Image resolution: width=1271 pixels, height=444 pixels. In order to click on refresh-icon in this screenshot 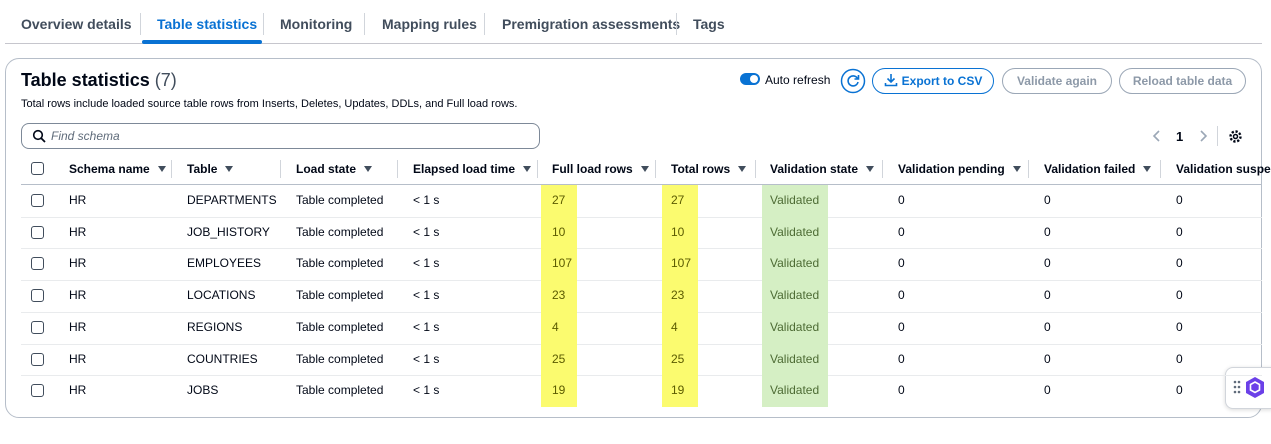, I will do `click(853, 81)`.